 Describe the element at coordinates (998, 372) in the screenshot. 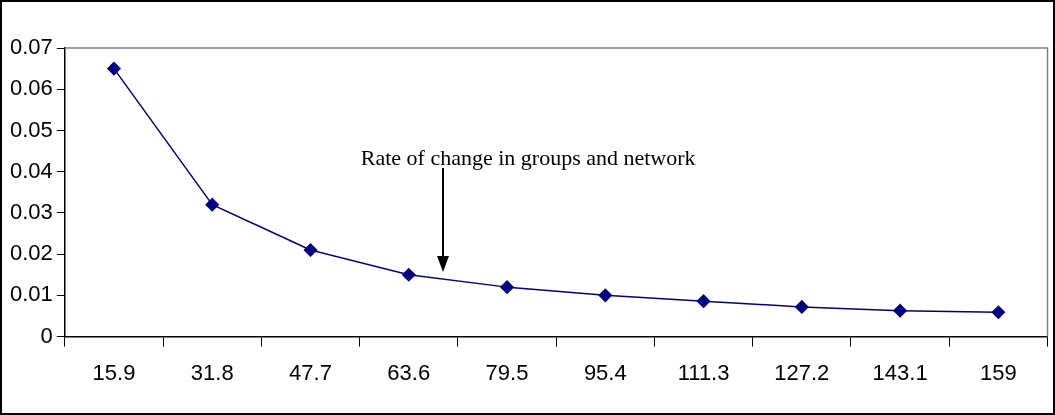

I see `x-tick-label: 159` at that location.